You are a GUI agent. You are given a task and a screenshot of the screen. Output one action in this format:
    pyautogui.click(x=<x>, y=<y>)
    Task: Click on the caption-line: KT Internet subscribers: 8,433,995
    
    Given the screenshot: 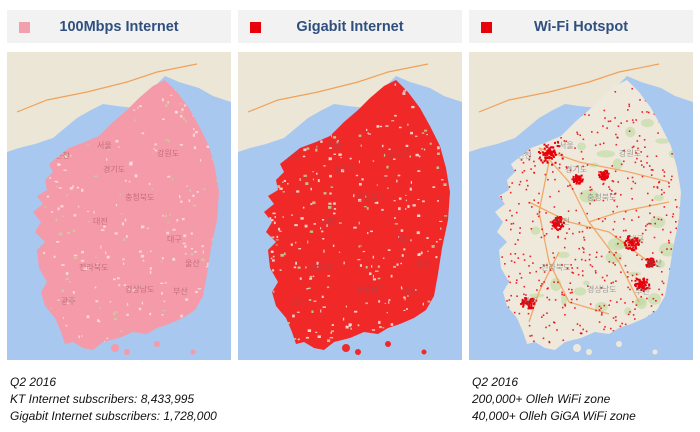 What is the action you would take?
    pyautogui.click(x=102, y=399)
    